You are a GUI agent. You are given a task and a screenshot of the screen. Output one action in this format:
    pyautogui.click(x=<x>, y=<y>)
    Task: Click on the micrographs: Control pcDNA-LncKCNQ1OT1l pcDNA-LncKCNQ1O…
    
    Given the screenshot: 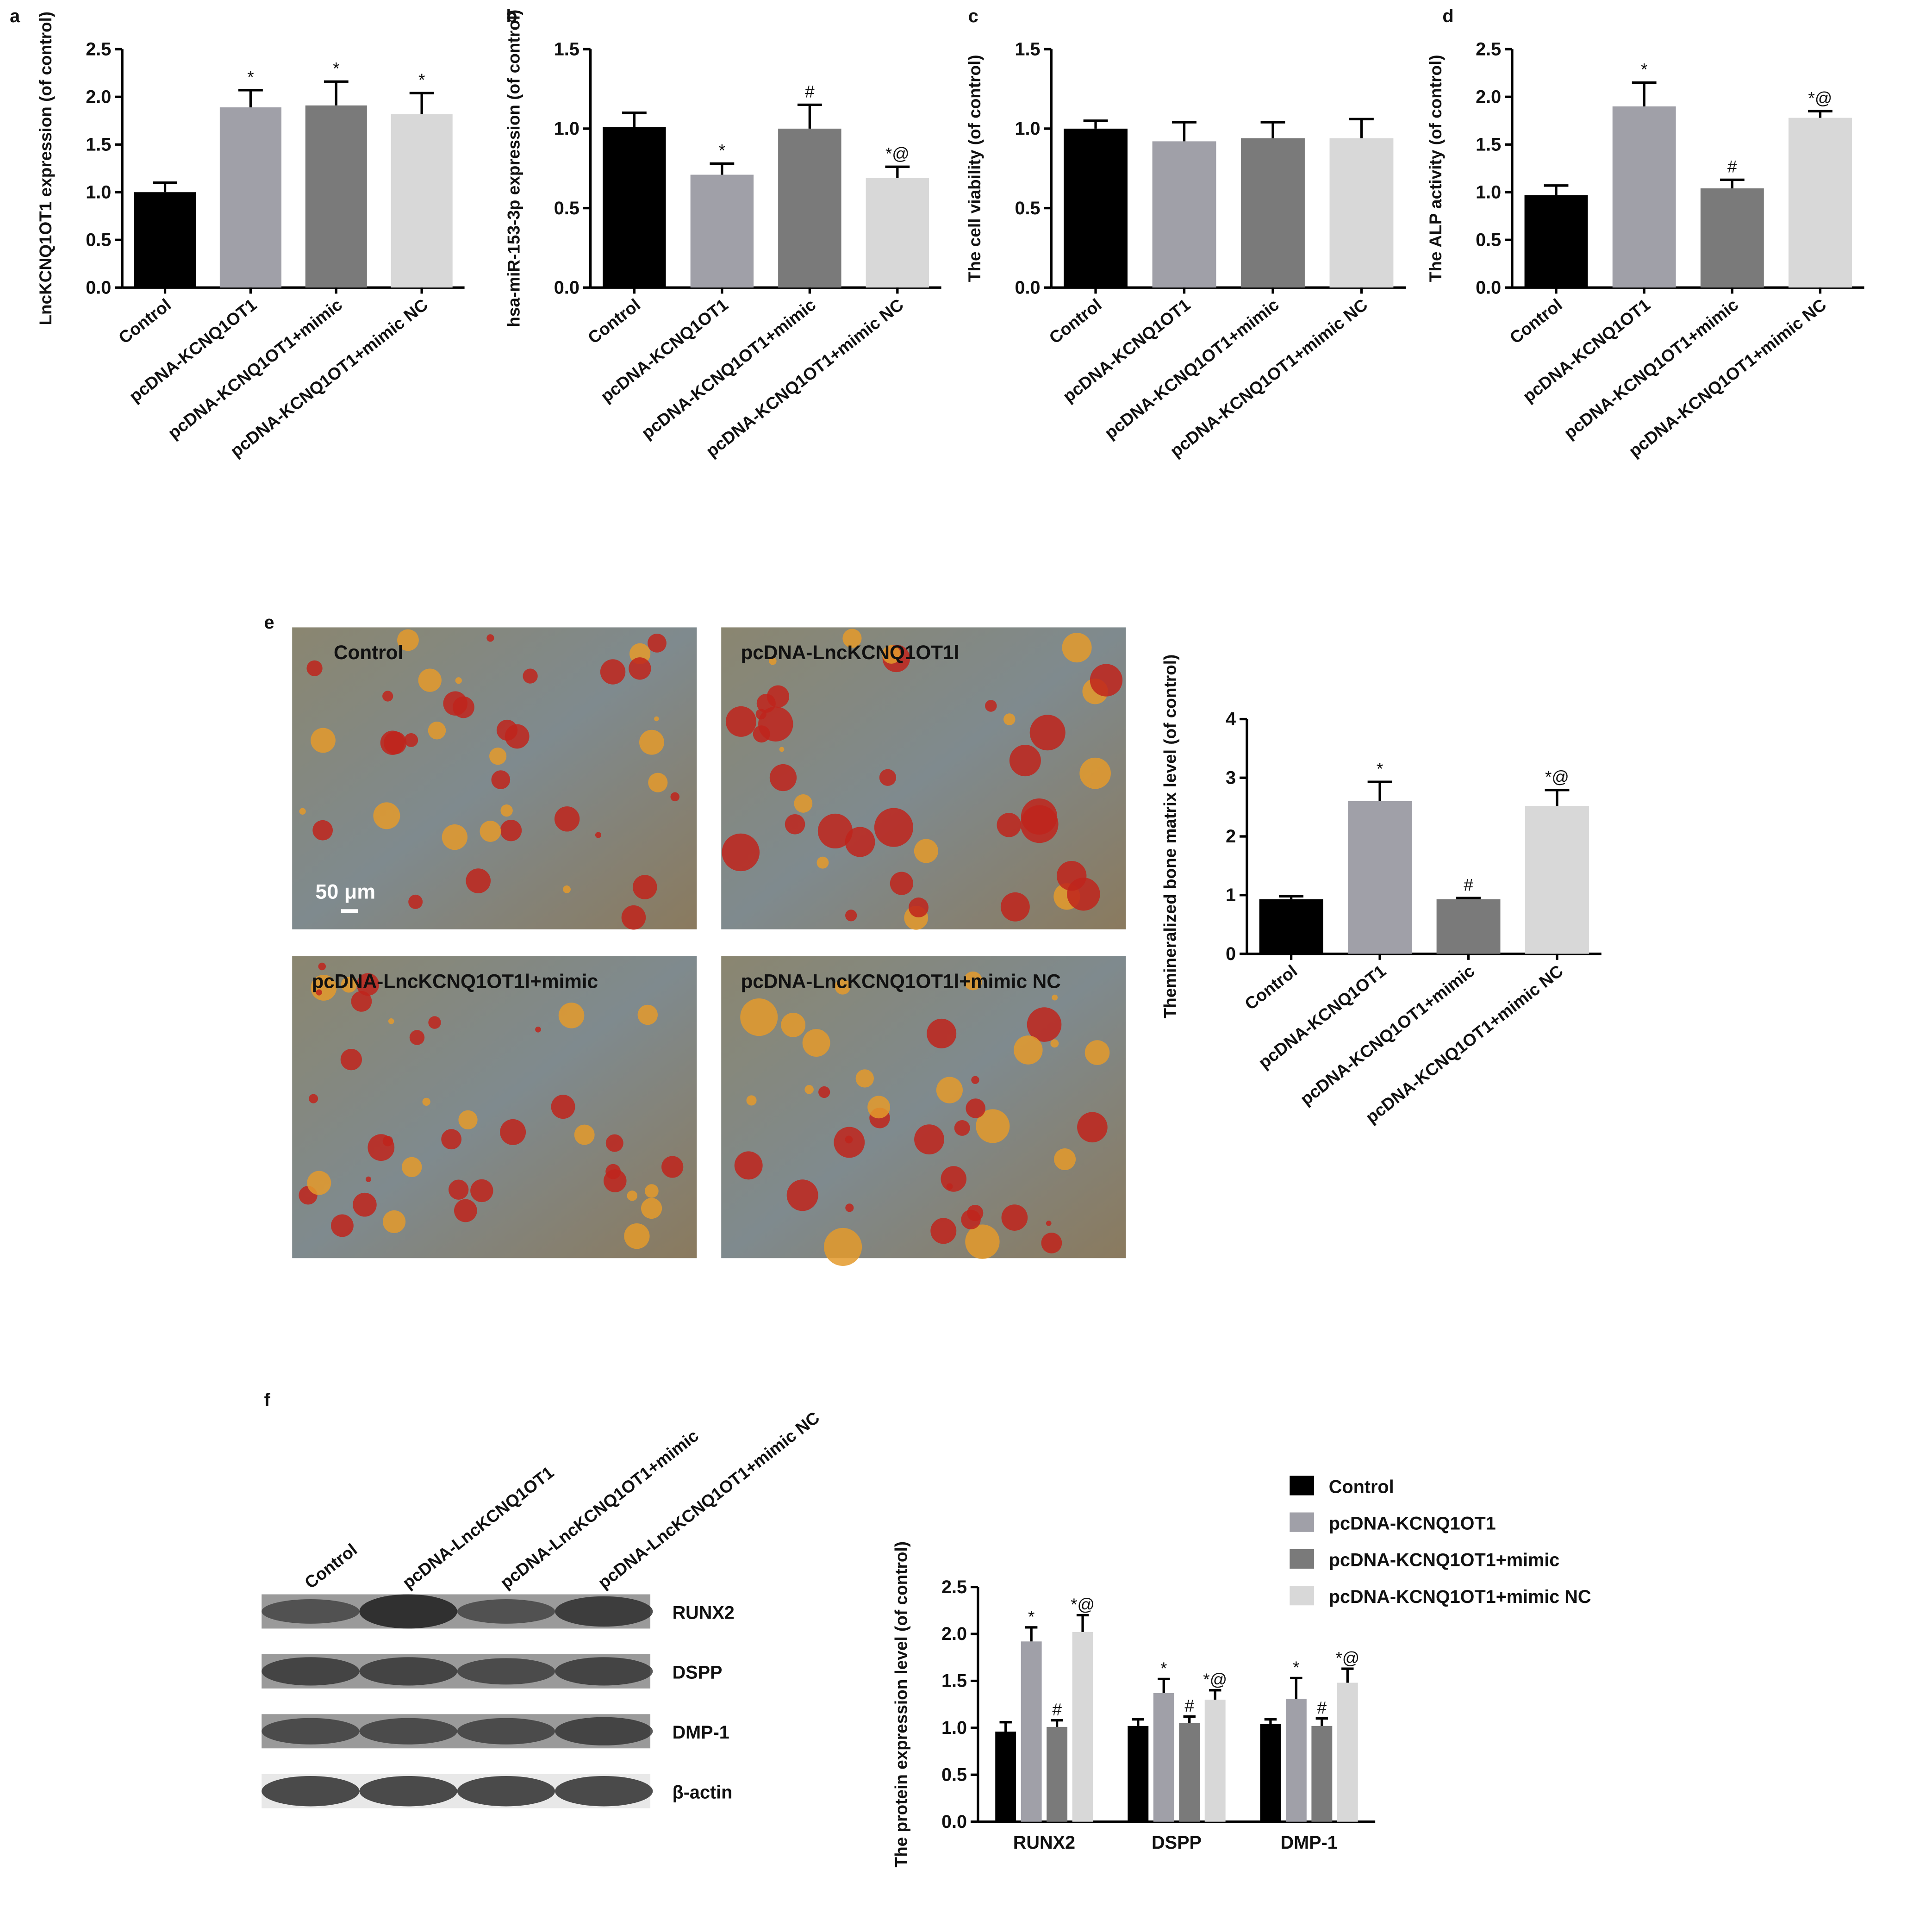 What is the action you would take?
    pyautogui.click(x=709, y=946)
    